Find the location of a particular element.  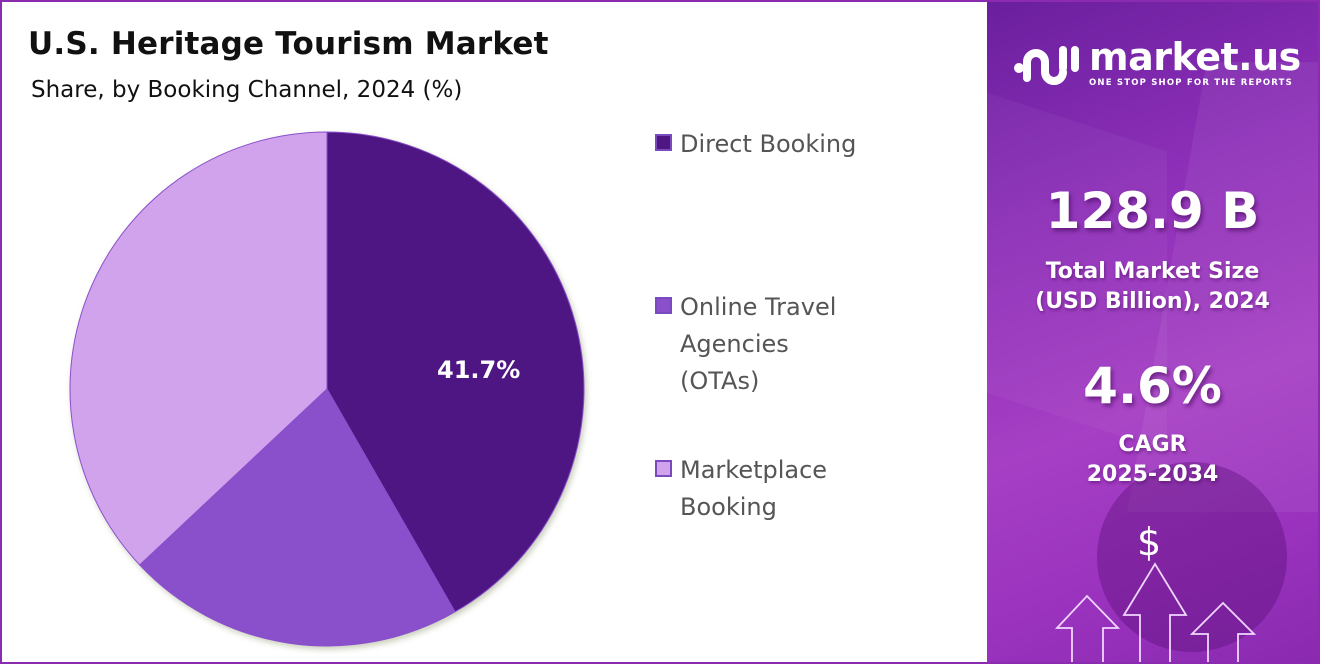

legend-item-otas: Online Travel Agencies (OTAs) is located at coordinates (752, 344).